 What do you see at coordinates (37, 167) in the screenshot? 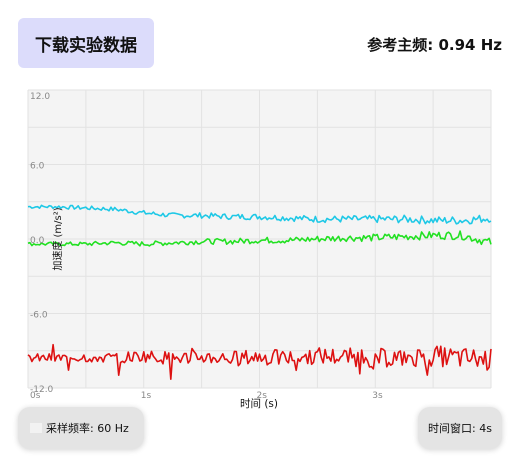
I see `y-tick-label: 6.0` at bounding box center [37, 167].